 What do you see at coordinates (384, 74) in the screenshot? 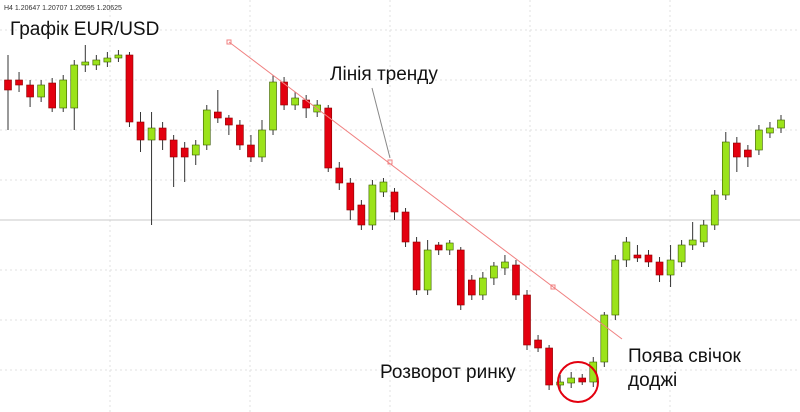
I see `annotation: Лінія тренду` at bounding box center [384, 74].